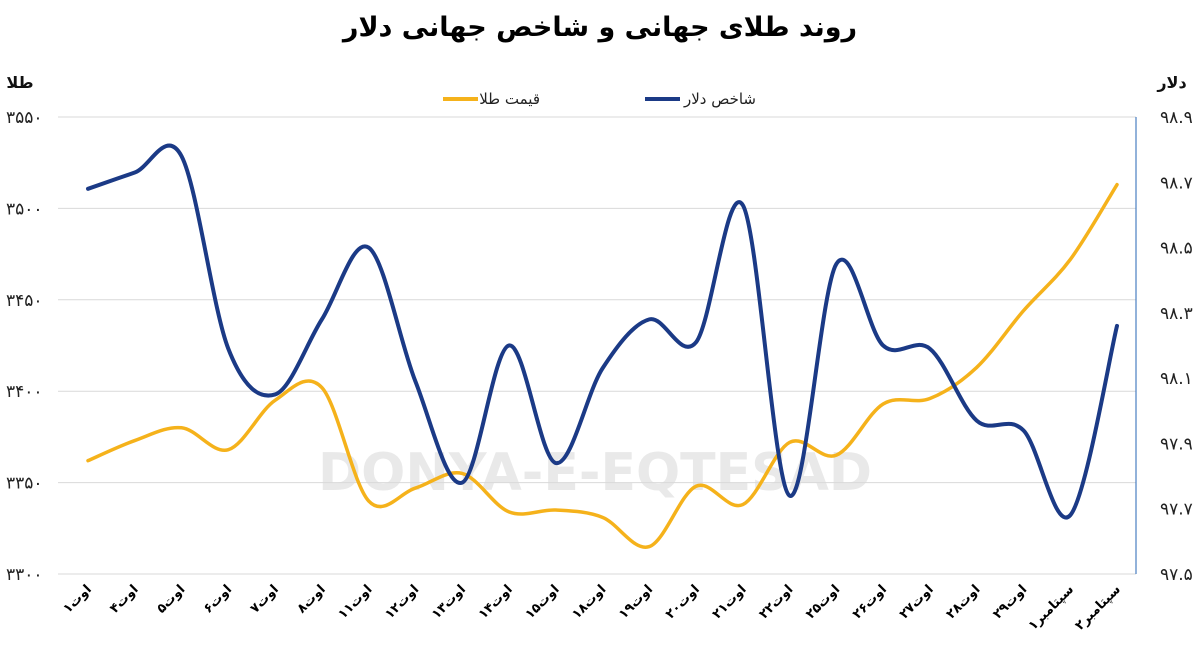 This screenshot has width=1200, height=651. Describe the element at coordinates (1171, 82) in the screenshot. I see `right-axis-title: دلار` at that location.